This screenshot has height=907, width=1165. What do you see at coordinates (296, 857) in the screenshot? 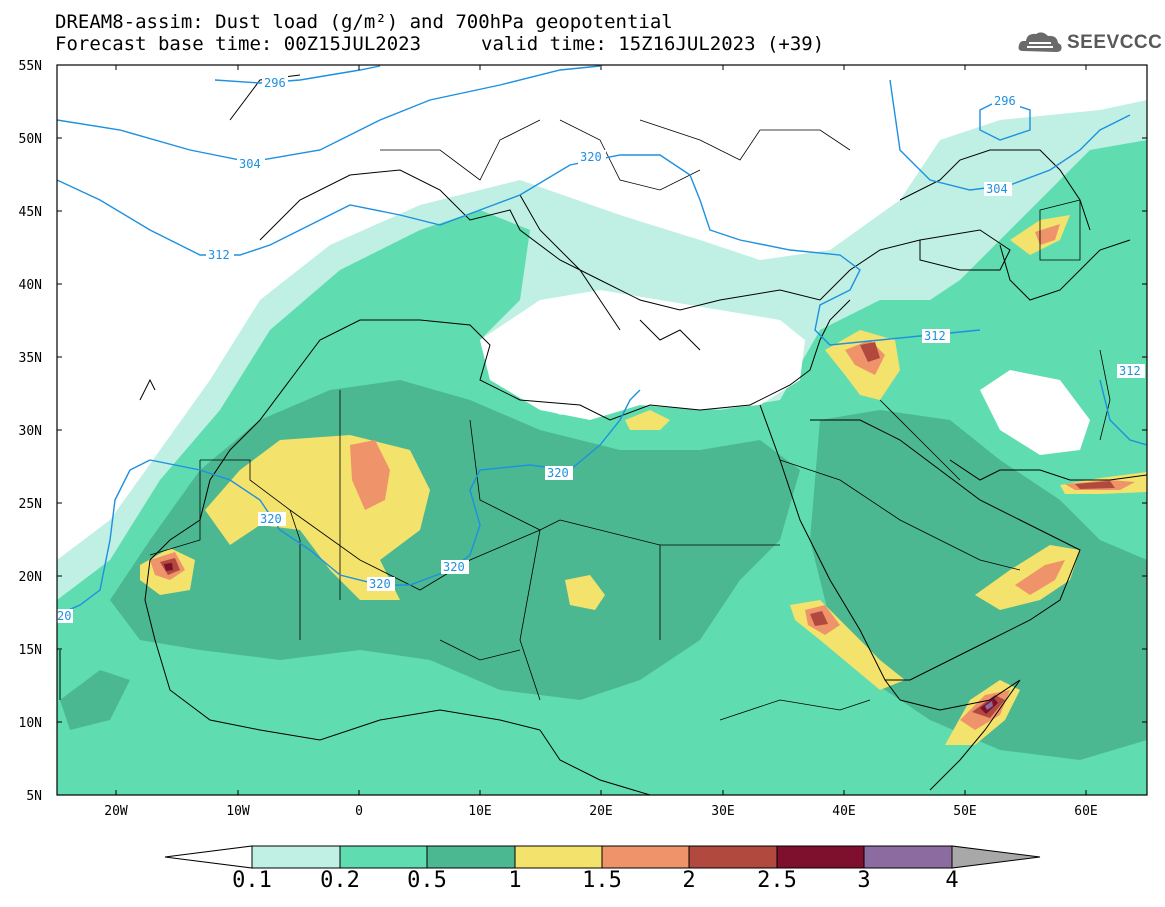
I see `colorbar-bin-0.1` at bounding box center [296, 857].